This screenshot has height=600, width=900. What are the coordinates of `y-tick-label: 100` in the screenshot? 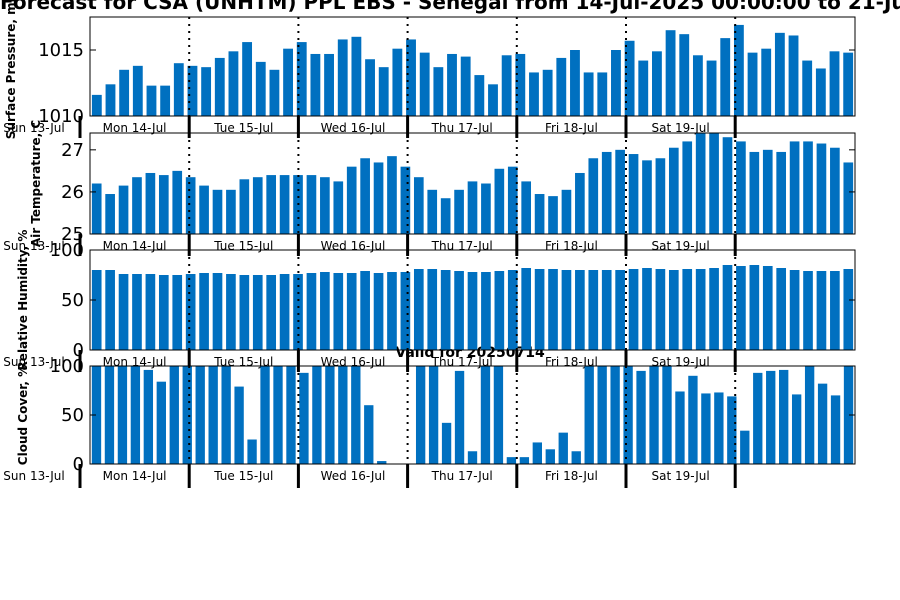 It's located at (67, 250).